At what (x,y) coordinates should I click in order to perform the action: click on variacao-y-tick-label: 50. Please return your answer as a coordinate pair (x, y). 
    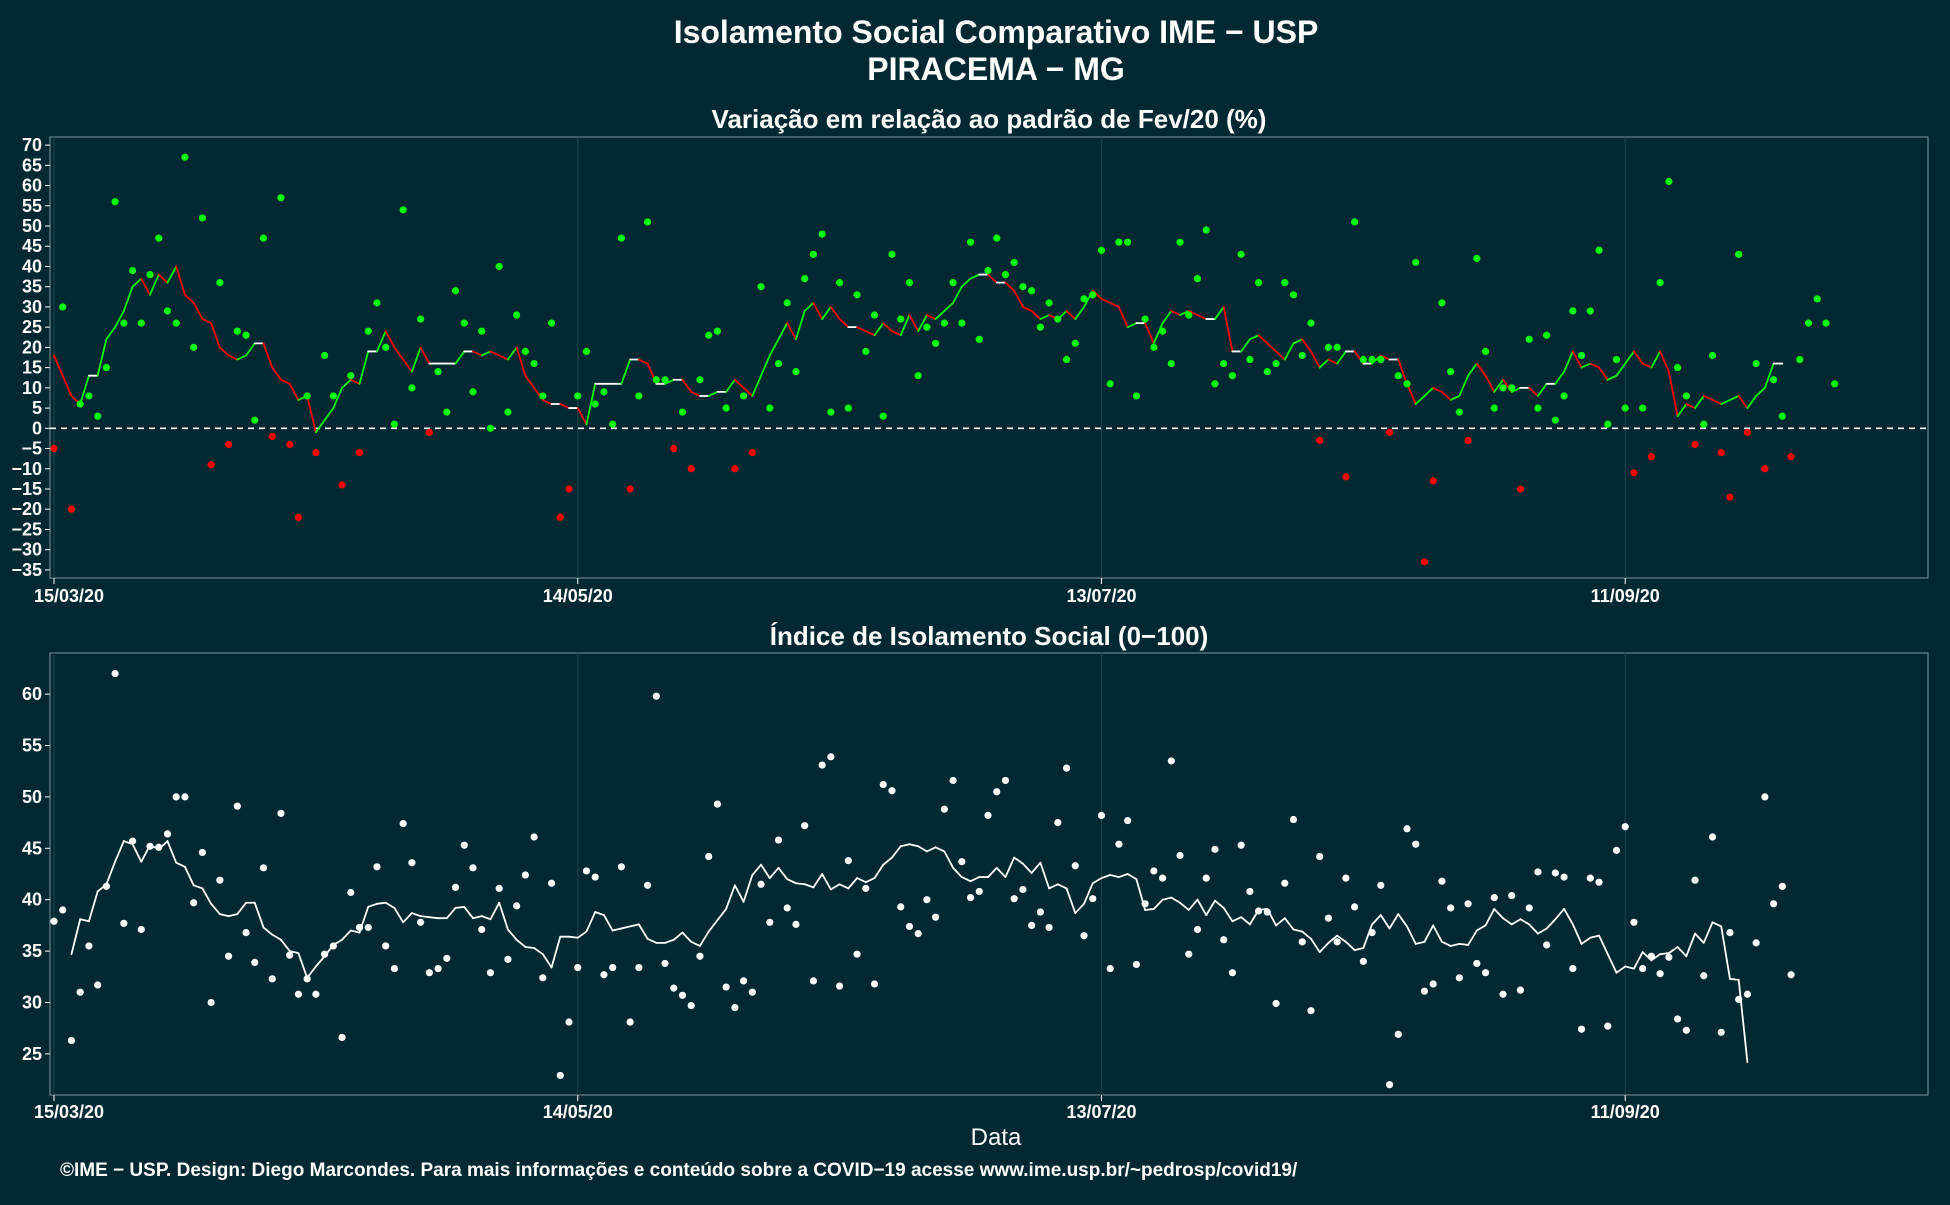
    Looking at the image, I should click on (32, 226).